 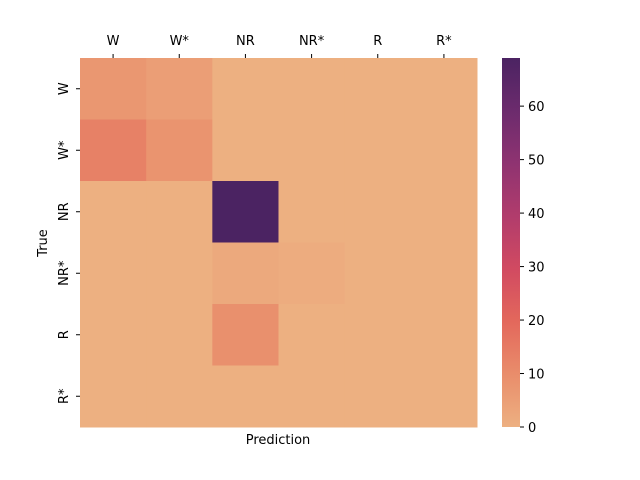 I want to click on colorbar-tick-label: 40, so click(x=536, y=214).